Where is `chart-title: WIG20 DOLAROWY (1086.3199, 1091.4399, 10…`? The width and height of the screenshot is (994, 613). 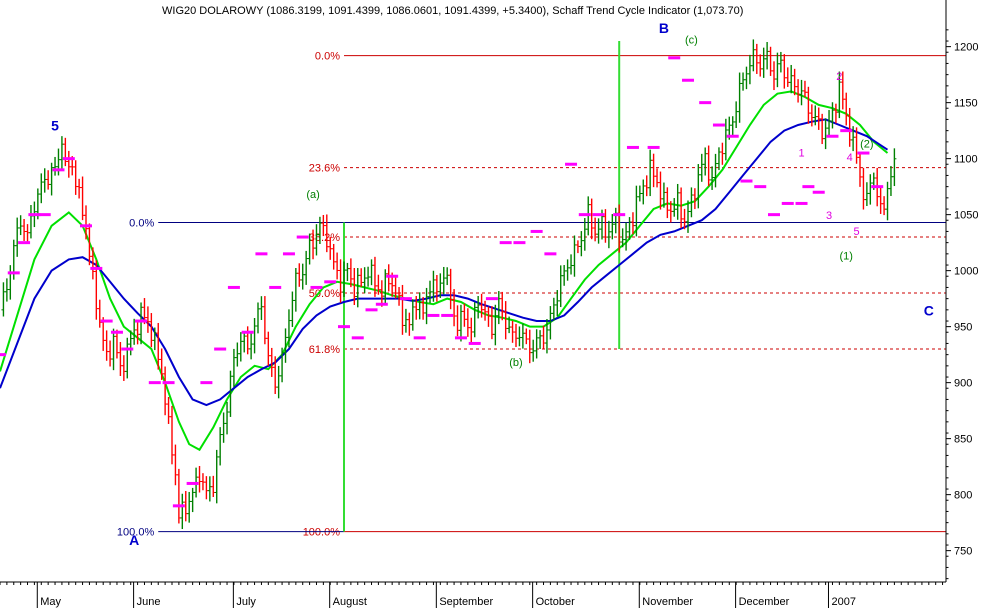 chart-title: WIG20 DOLAROWY (1086.3199, 1091.4399, 10… is located at coordinates (452, 11).